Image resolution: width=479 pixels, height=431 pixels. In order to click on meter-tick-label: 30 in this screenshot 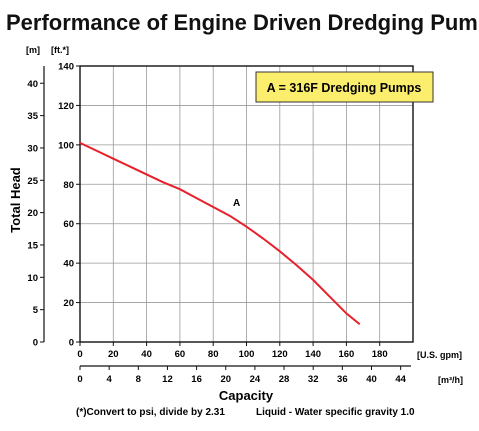, I will do `click(32, 148)`.